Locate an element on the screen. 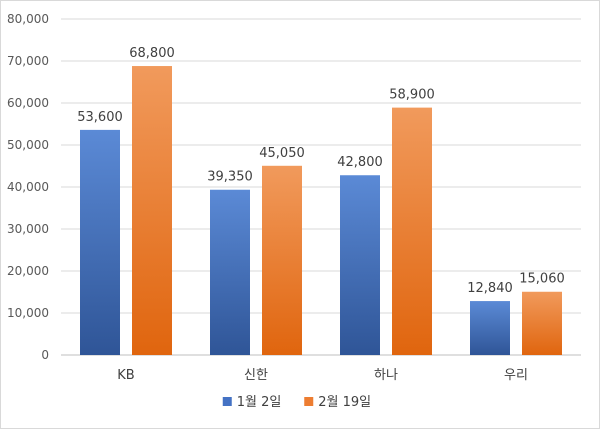 Image resolution: width=600 pixels, height=429 pixels. y-tick-label: 70,000 is located at coordinates (28, 61).